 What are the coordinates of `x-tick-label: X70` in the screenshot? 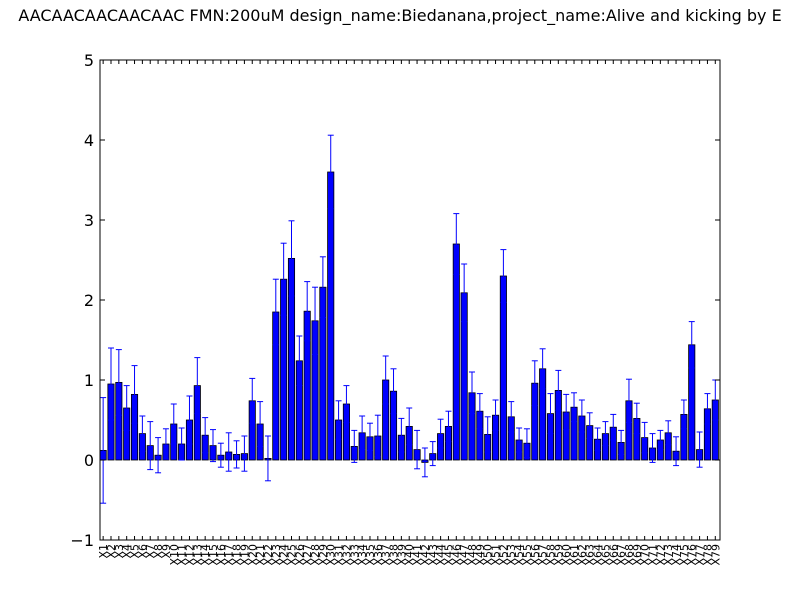 It's located at (645, 555).